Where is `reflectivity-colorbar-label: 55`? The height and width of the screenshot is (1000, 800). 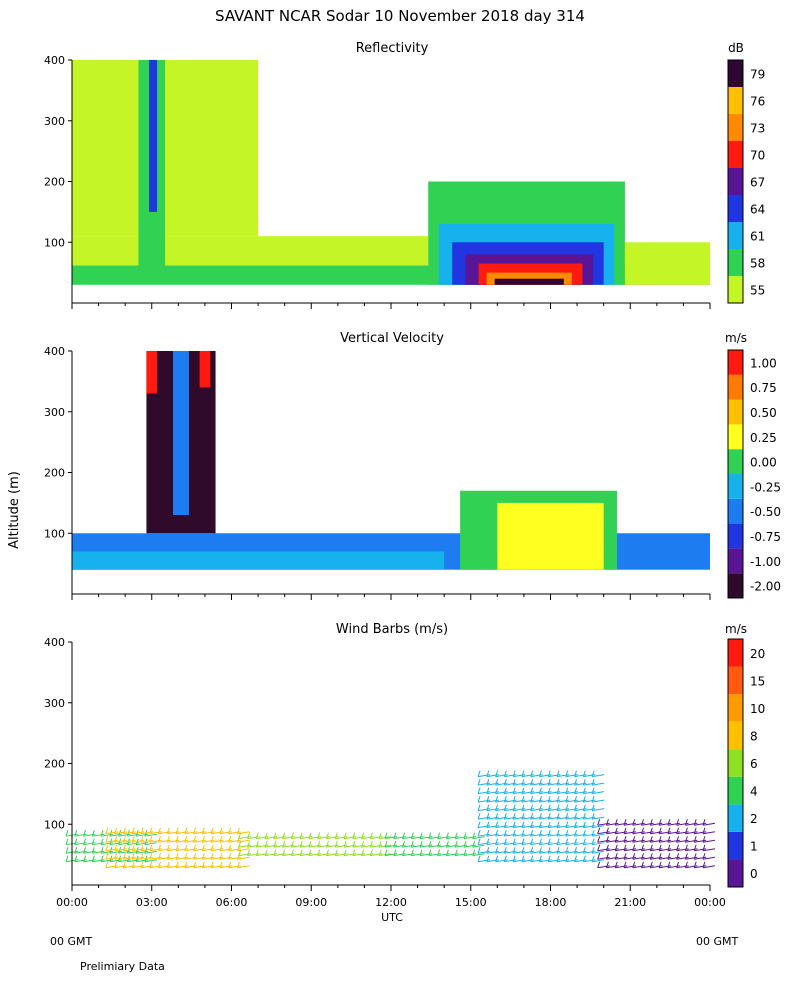 reflectivity-colorbar-label: 55 is located at coordinates (757, 291).